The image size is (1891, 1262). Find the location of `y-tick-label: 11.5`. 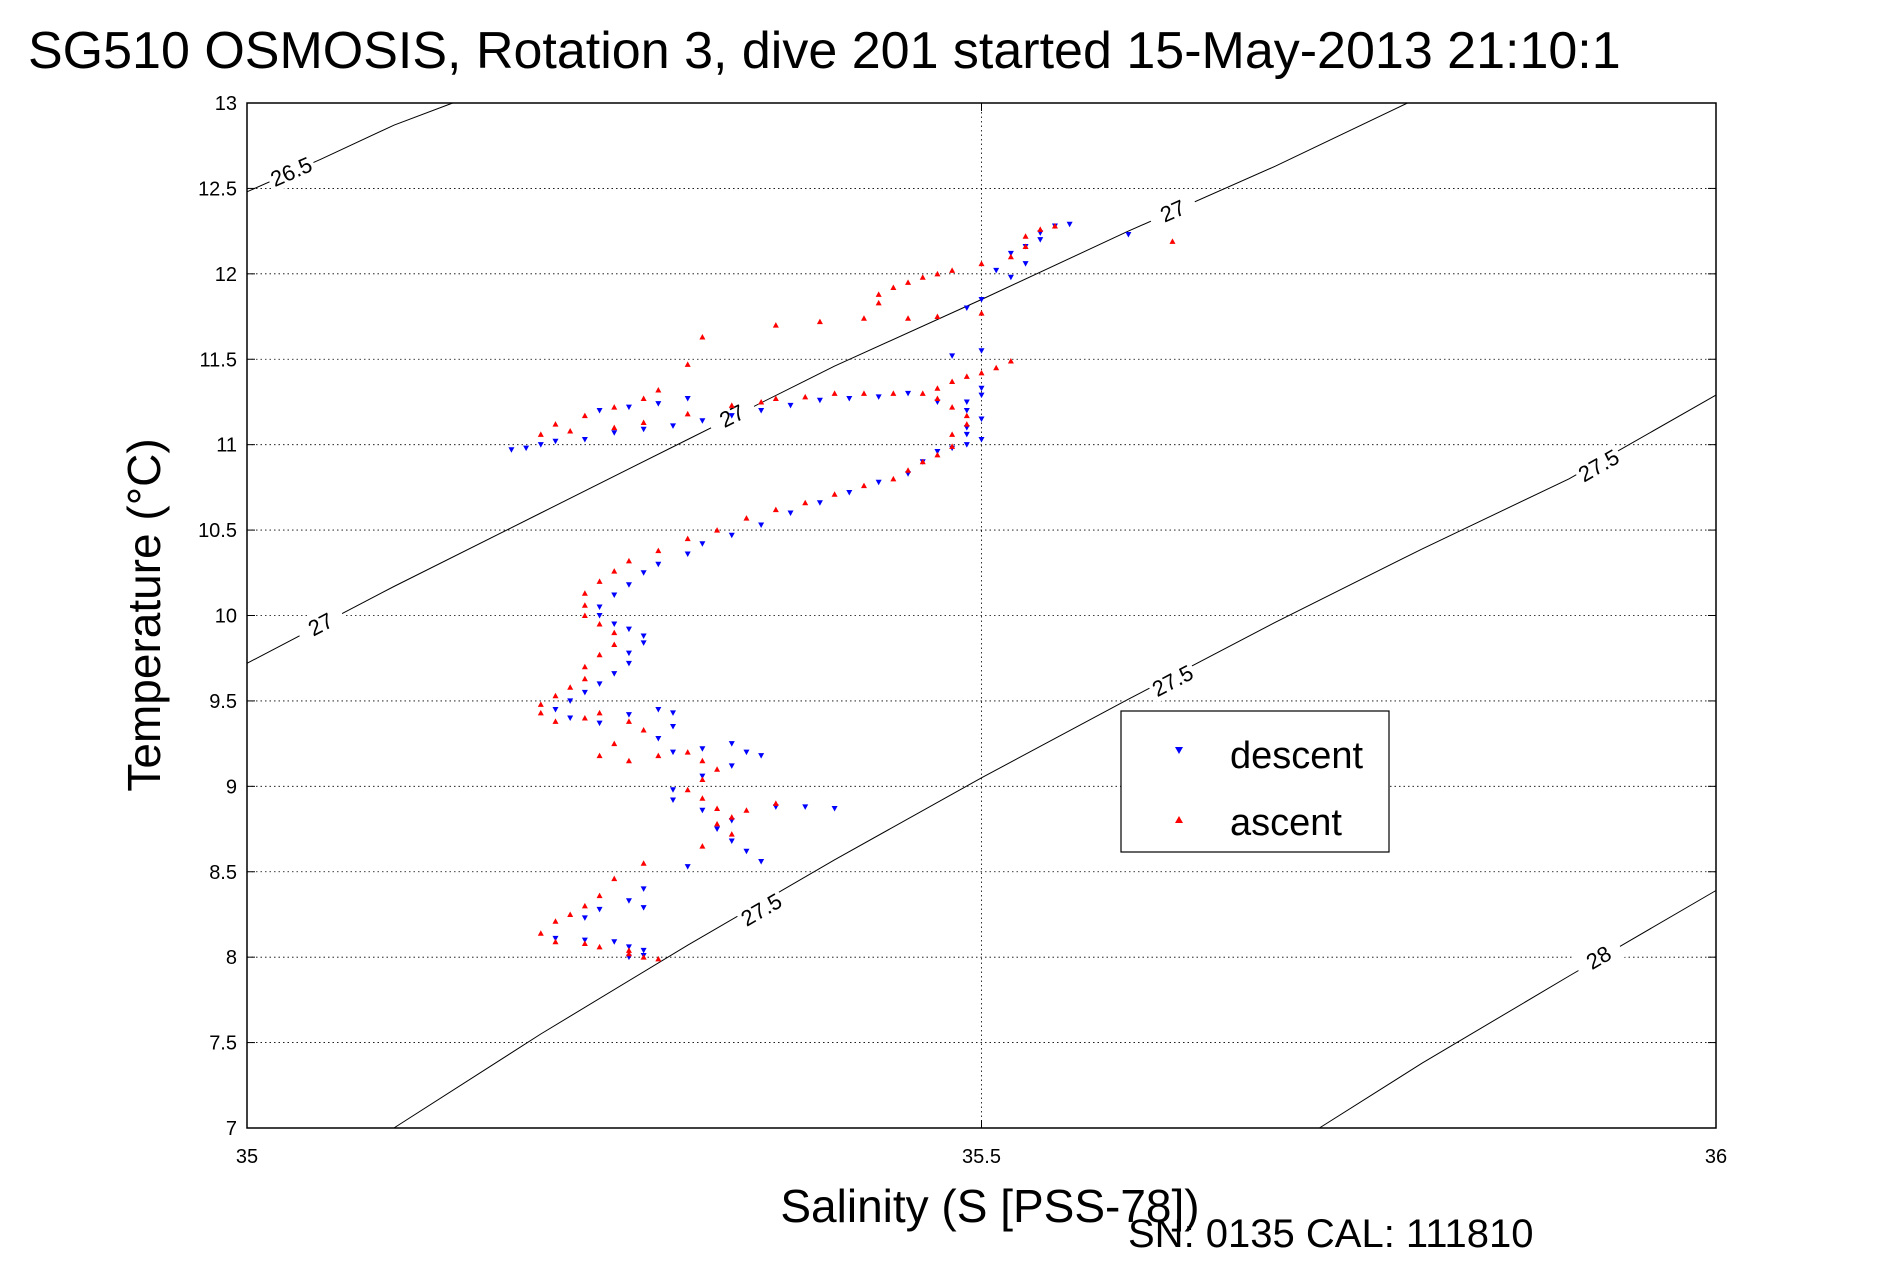

y-tick-label: 11.5 is located at coordinates (218, 360).